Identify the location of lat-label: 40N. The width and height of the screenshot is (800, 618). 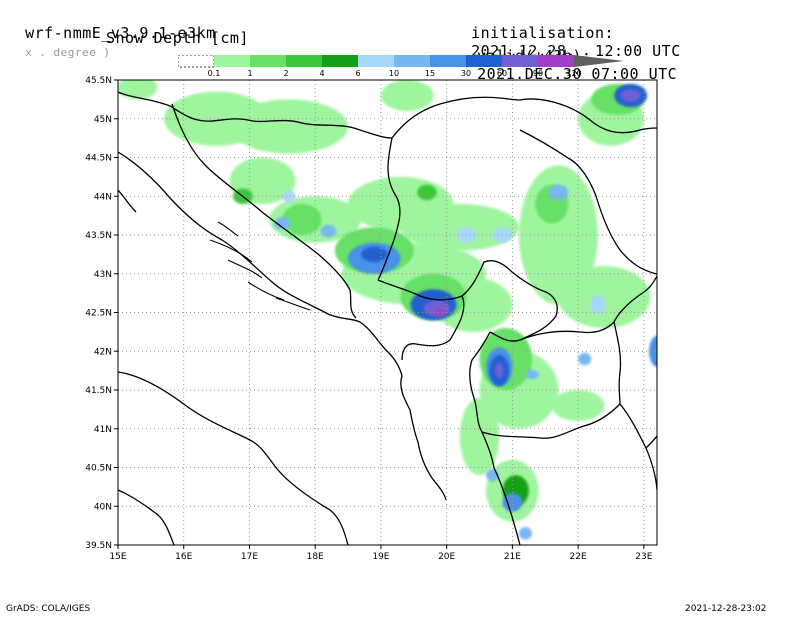
(103, 507).